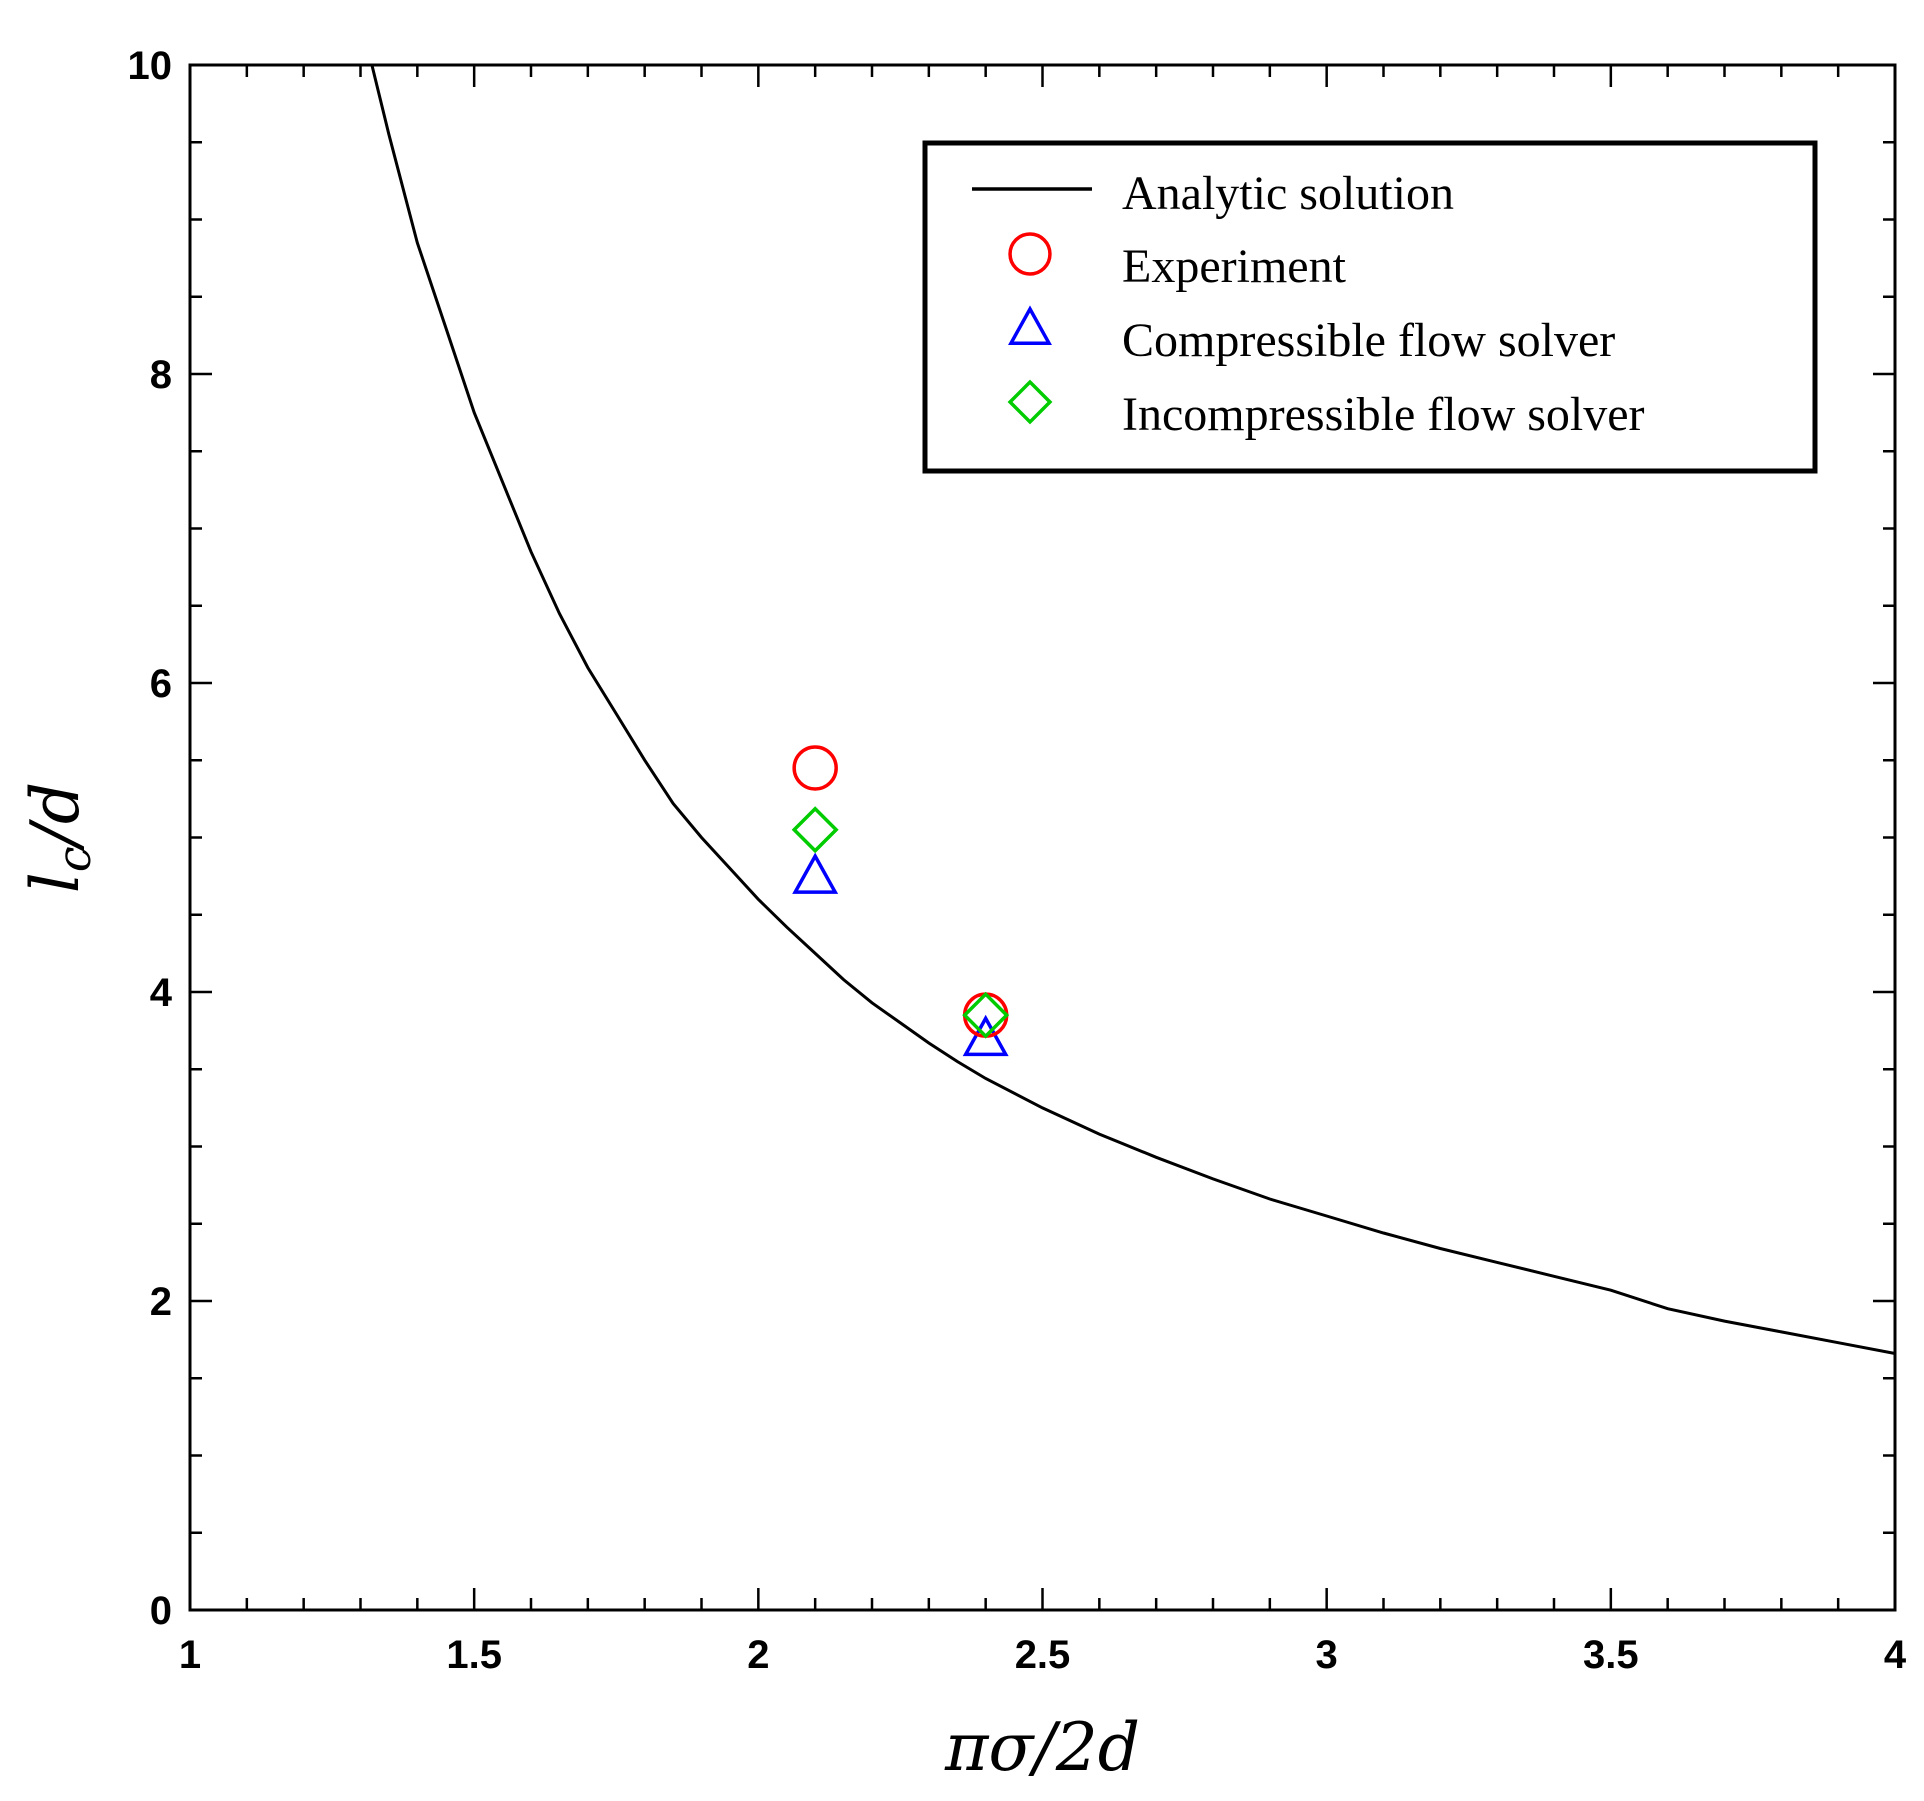 This screenshot has height=1801, width=1924. Describe the element at coordinates (55, 817) in the screenshot. I see `y-axis-title-rest: /d` at that location.